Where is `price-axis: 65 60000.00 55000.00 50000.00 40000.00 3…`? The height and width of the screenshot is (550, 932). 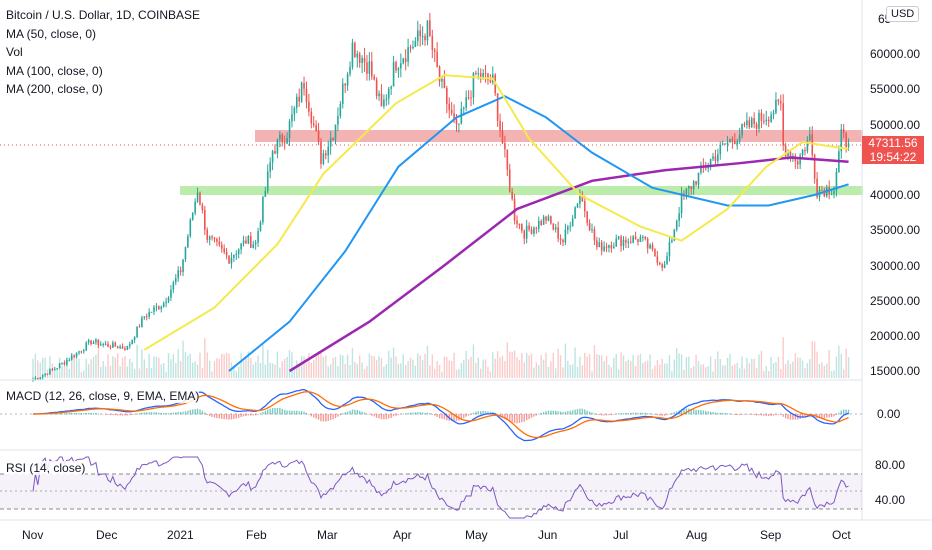
price-axis: 65 60000.00 55000.00 50000.00 40000.00 3… is located at coordinates (895, 259).